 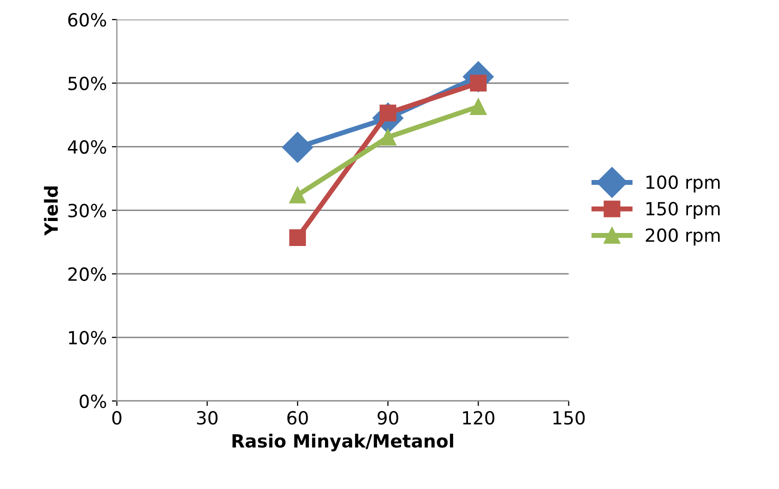 What do you see at coordinates (569, 418) in the screenshot?
I see `x-tick-label: 150` at bounding box center [569, 418].